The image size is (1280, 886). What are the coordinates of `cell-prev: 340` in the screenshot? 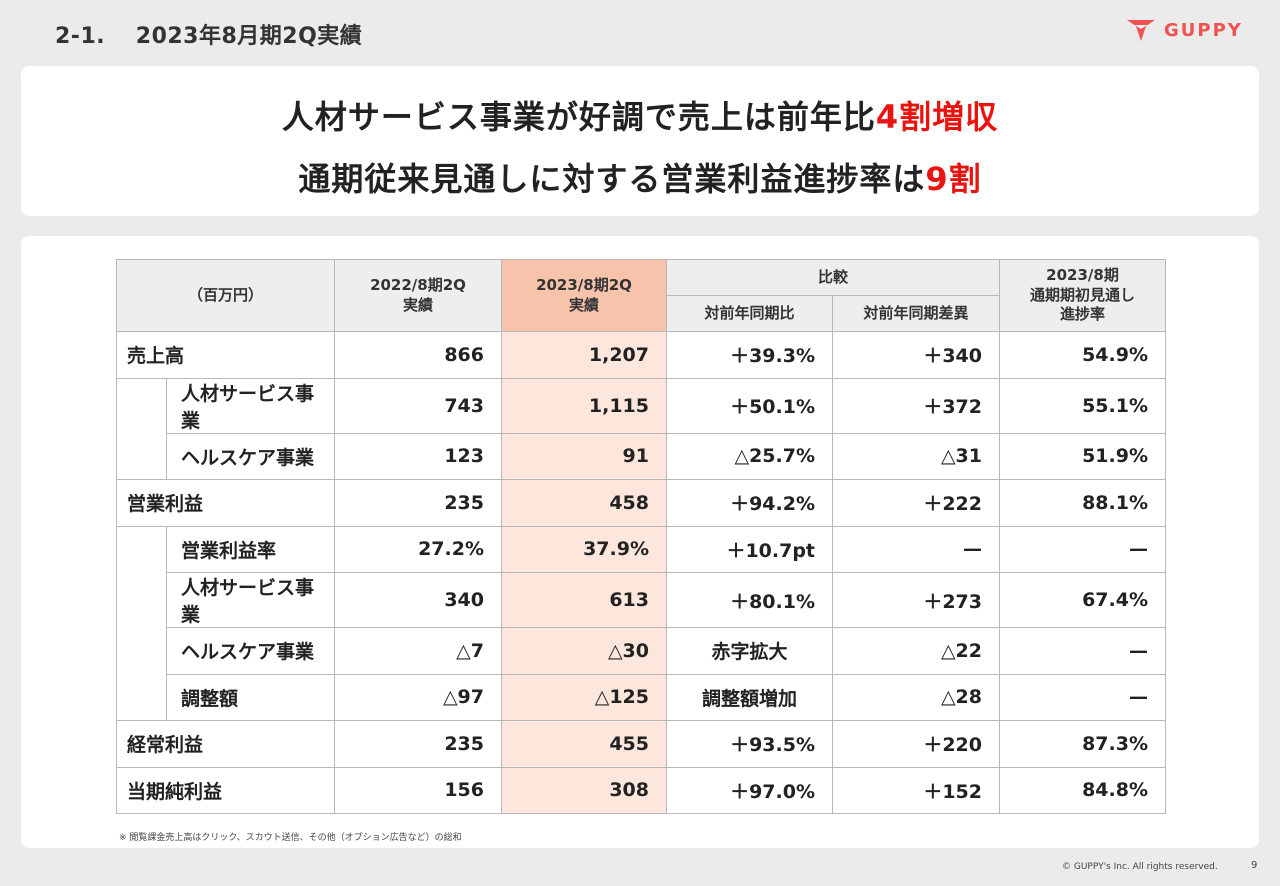 It's located at (418, 600).